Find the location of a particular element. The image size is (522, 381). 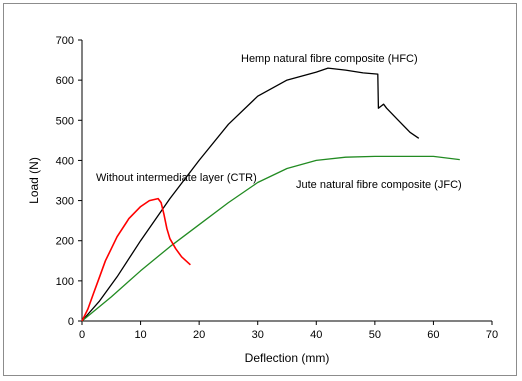

y-tick-label: 500 is located at coordinates (65, 121).